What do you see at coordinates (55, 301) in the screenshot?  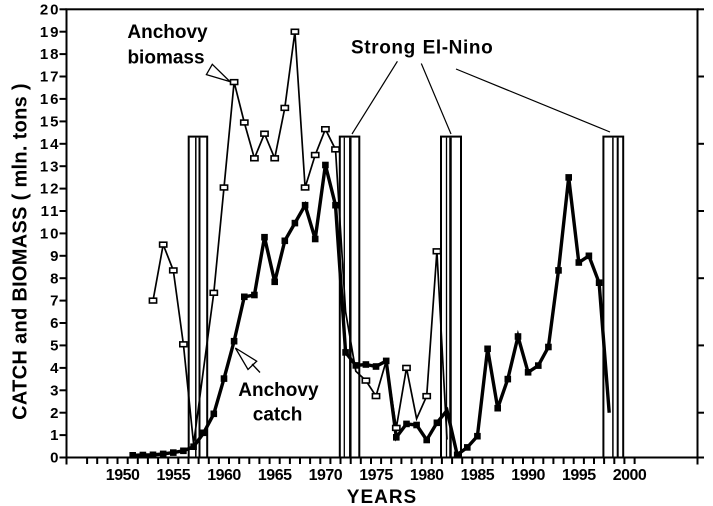 I see `svg-text: 7` at bounding box center [55, 301].